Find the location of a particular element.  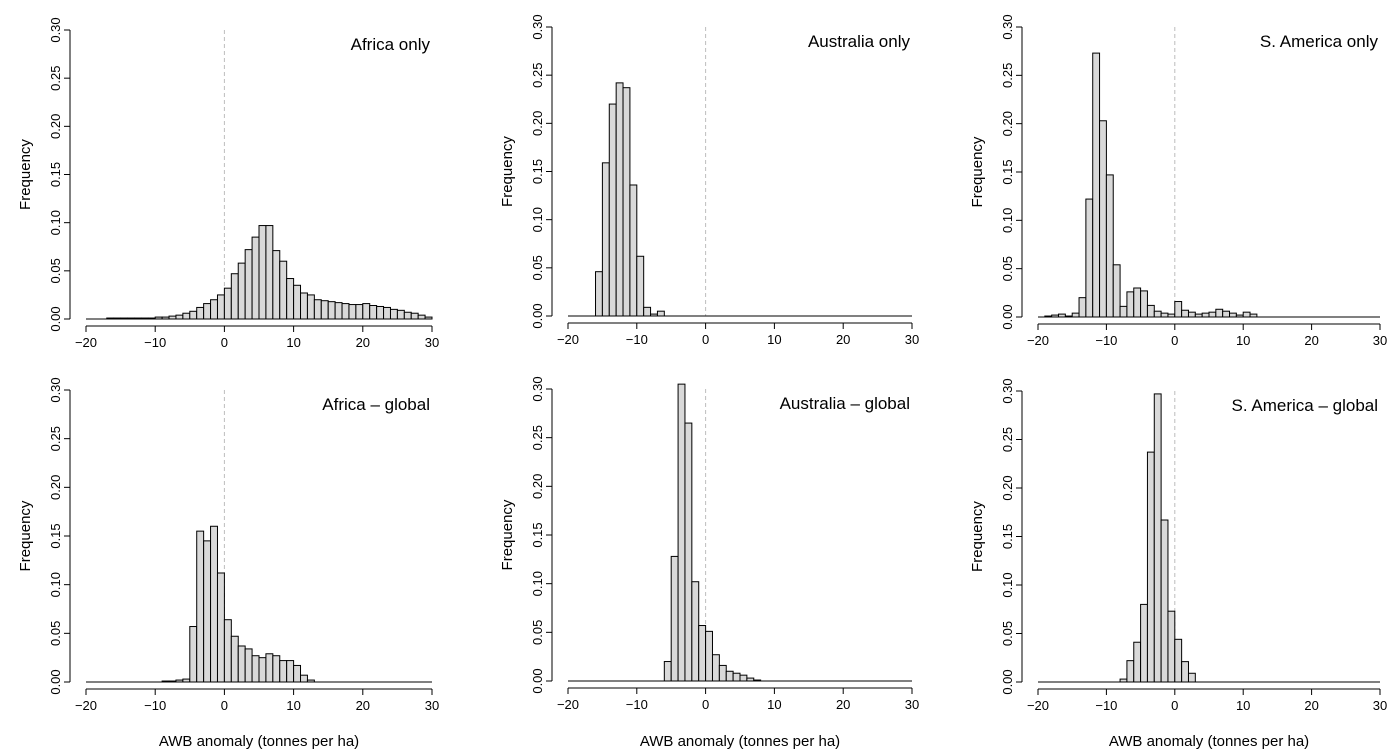

y-tick-label: 0.00 is located at coordinates (55, 318).